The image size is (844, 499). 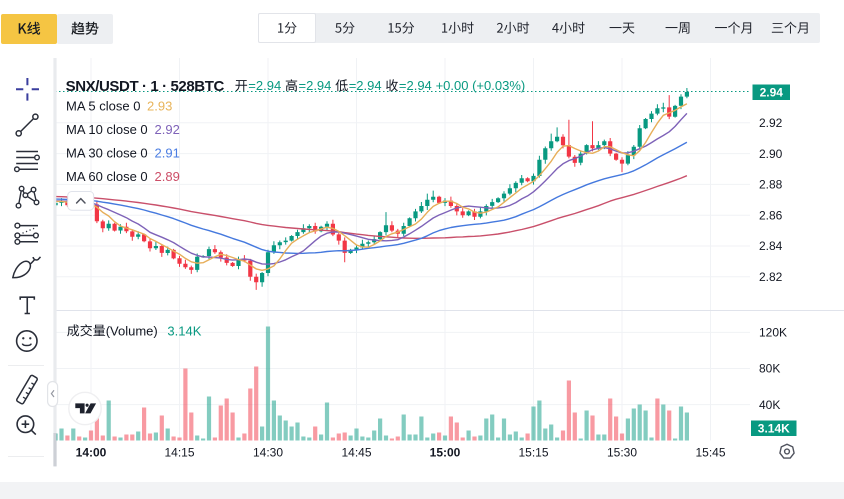 What do you see at coordinates (710, 452) in the screenshot?
I see `svg-text: 15:45` at bounding box center [710, 452].